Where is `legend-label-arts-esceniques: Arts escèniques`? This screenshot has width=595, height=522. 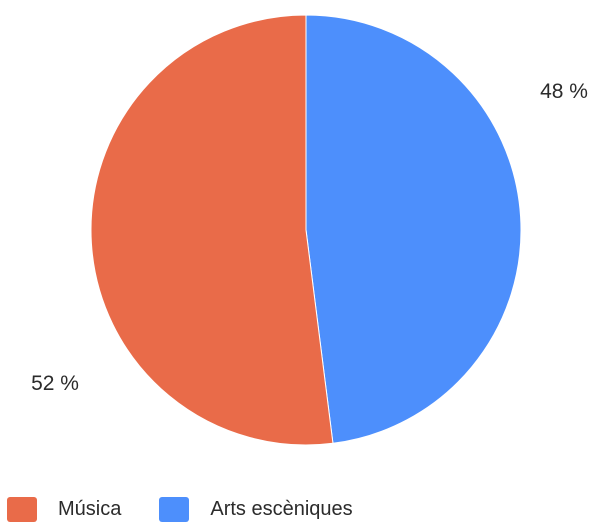 legend-label-arts-esceniques: Arts escèniques is located at coordinates (281, 509).